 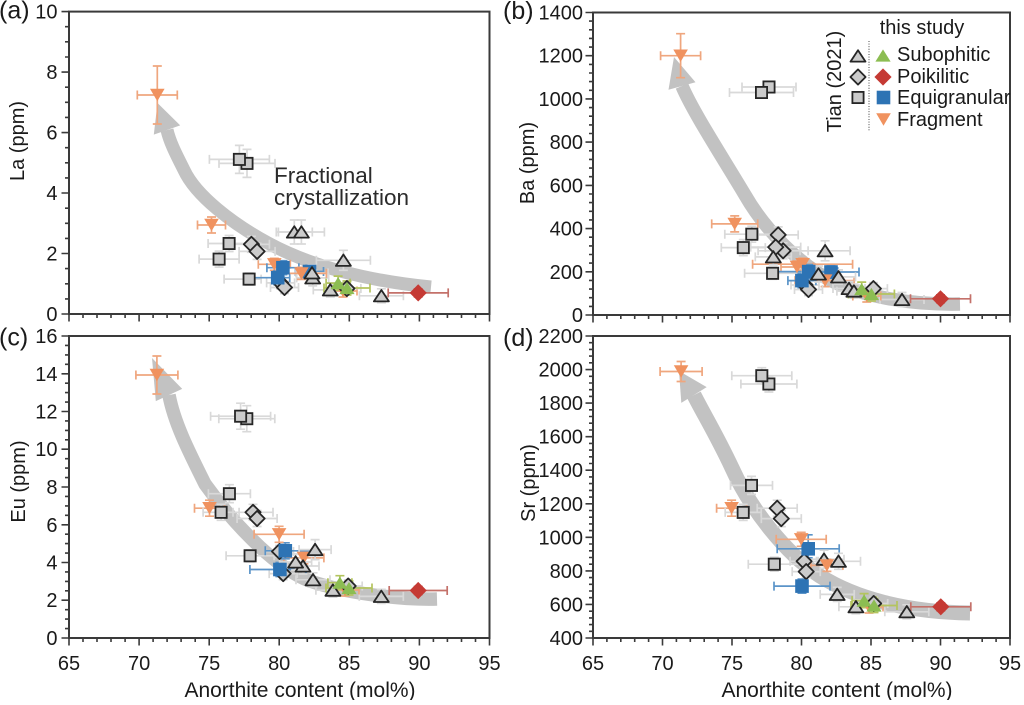 I want to click on svg-text: crystallization, so click(x=341, y=197).